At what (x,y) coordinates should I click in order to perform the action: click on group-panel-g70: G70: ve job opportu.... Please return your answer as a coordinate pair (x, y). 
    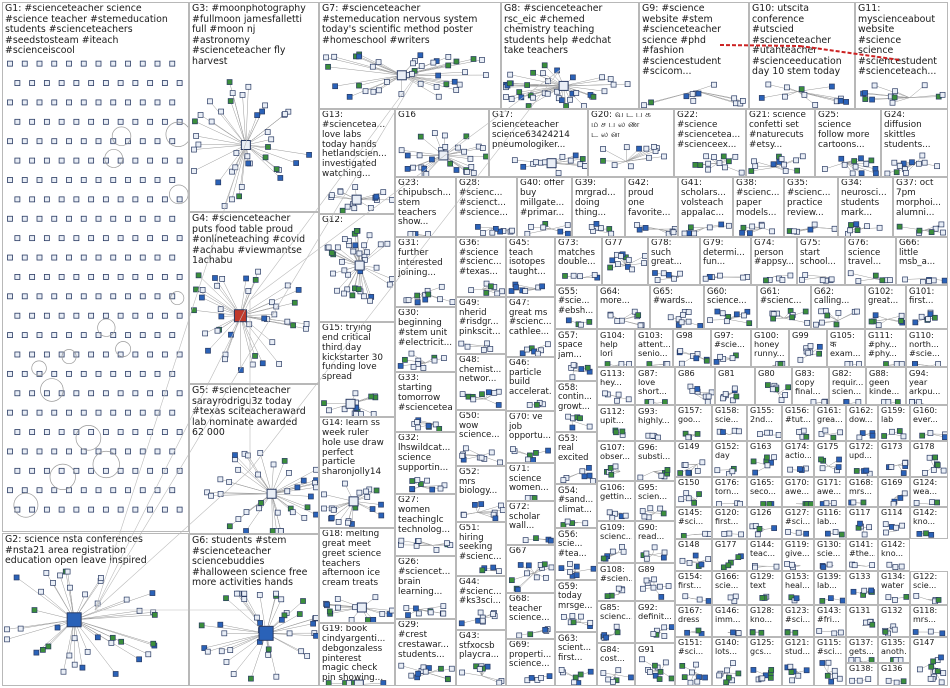
    Looking at the image, I should click on (530, 437).